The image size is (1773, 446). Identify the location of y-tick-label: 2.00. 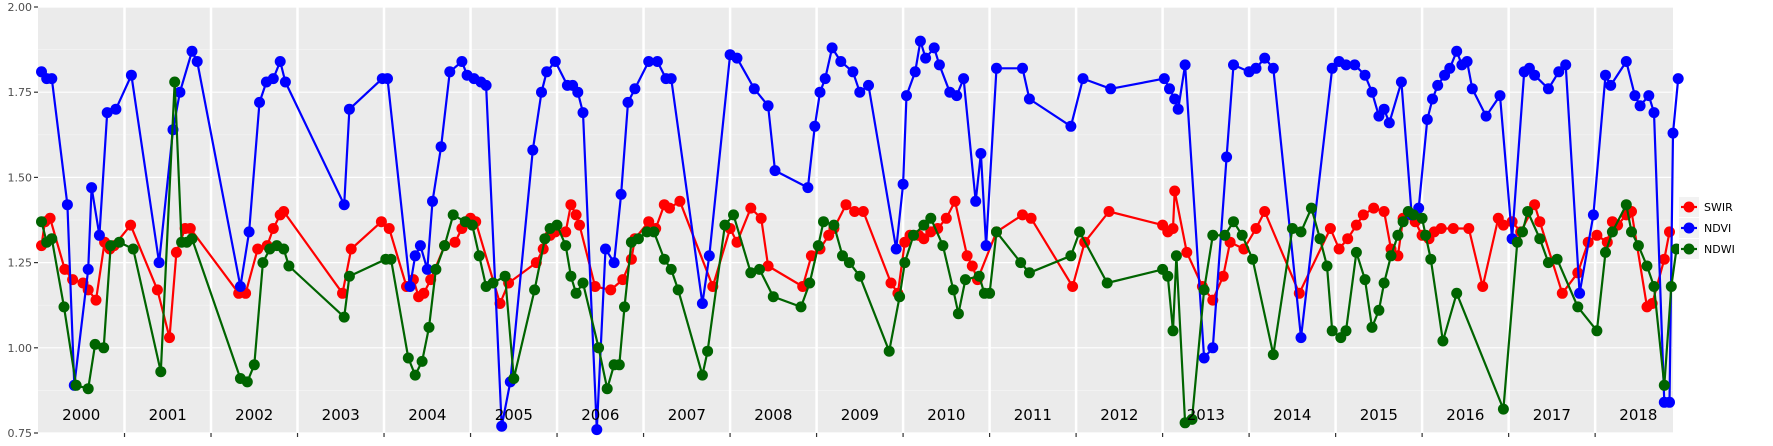
(20, 7).